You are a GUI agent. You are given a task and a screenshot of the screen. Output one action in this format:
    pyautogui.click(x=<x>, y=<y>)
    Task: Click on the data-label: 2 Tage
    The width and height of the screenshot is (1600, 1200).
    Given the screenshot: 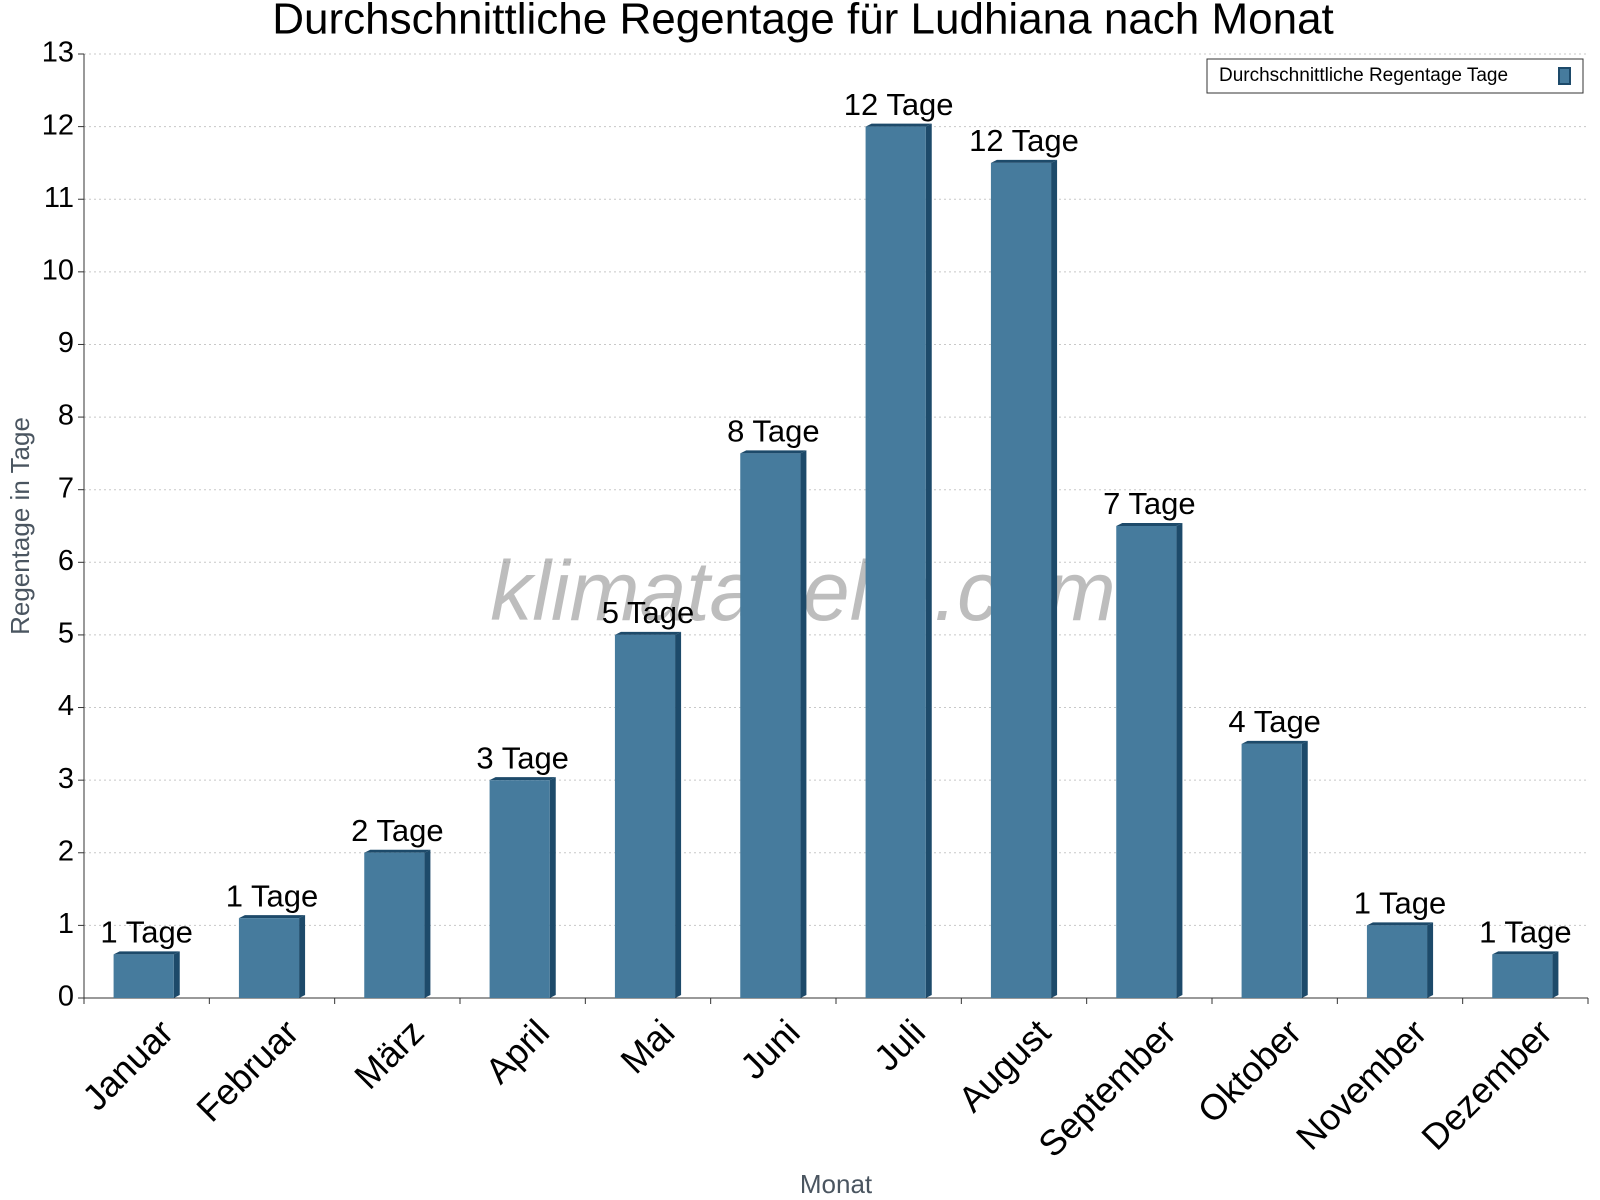 What is the action you would take?
    pyautogui.click(x=397, y=830)
    